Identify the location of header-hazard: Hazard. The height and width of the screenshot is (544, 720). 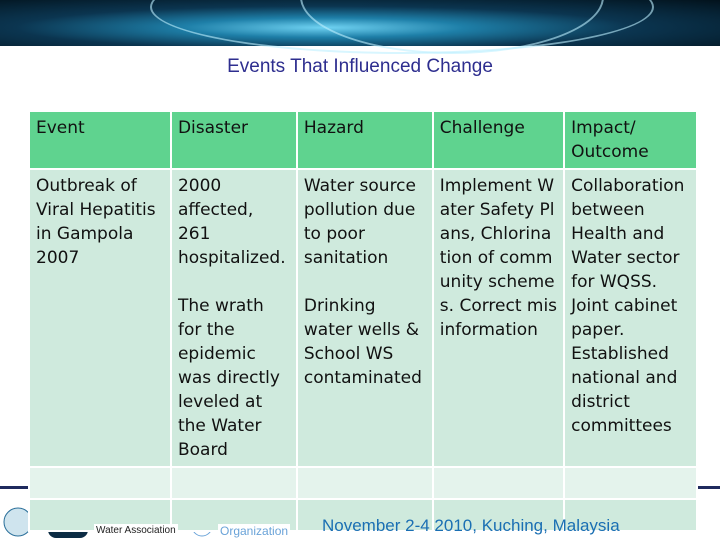
(364, 140).